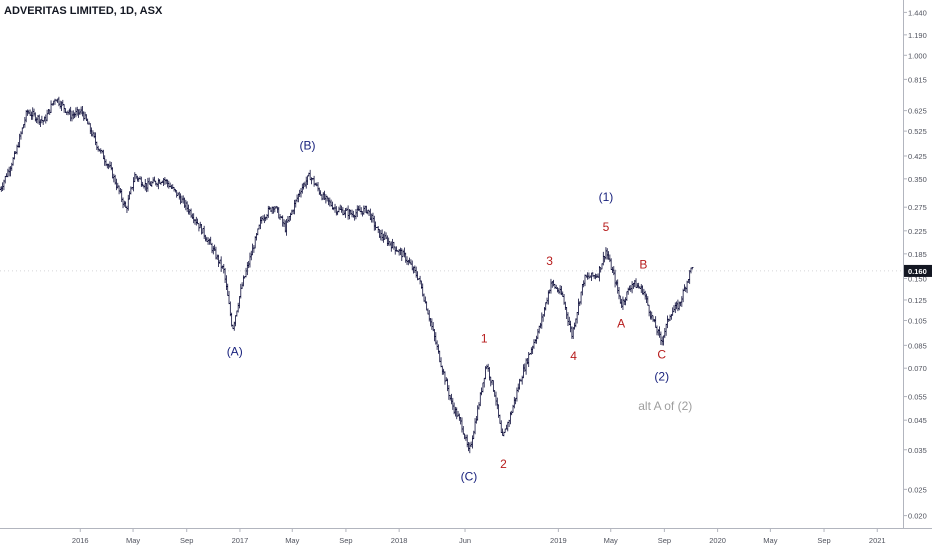 This screenshot has width=932, height=555. Describe the element at coordinates (917, 489) in the screenshot. I see `y-tick-label: 0.025` at that location.